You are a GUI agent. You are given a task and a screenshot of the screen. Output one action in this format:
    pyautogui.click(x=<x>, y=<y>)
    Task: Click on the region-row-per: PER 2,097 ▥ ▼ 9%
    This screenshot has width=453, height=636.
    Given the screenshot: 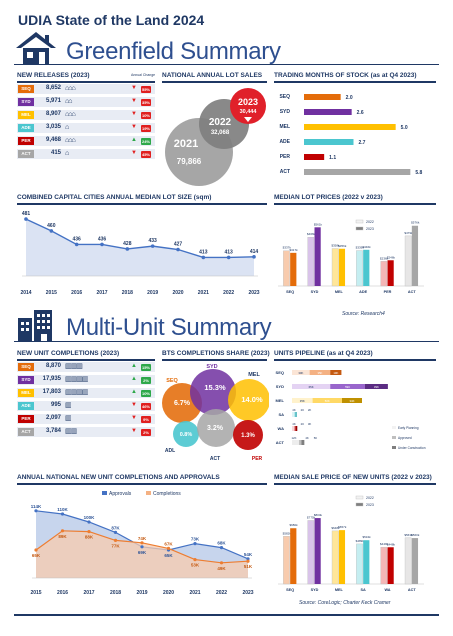 What is the action you would take?
    pyautogui.click(x=86, y=419)
    